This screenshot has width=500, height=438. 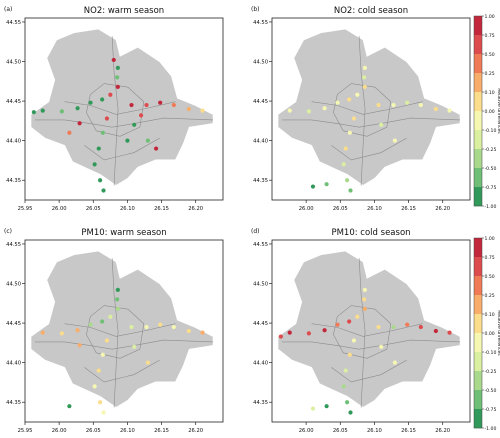 I want to click on chart-title: NO2: cold season, so click(x=371, y=11).